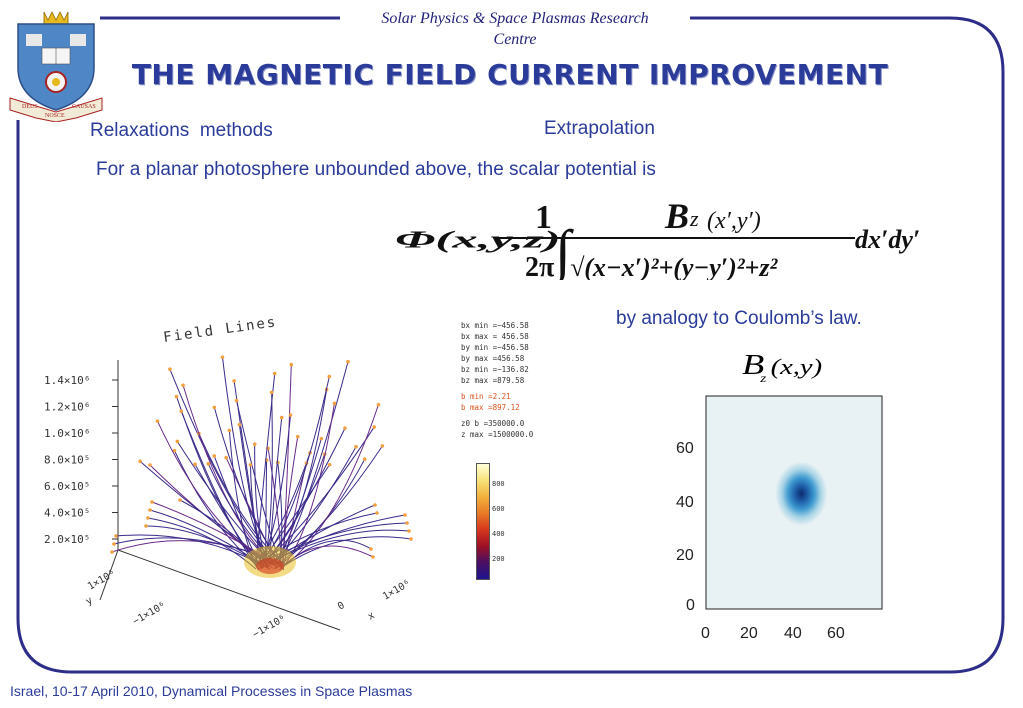 The image size is (1023, 708). Describe the element at coordinates (705, 633) in the screenshot. I see `x-tick: 0` at that location.